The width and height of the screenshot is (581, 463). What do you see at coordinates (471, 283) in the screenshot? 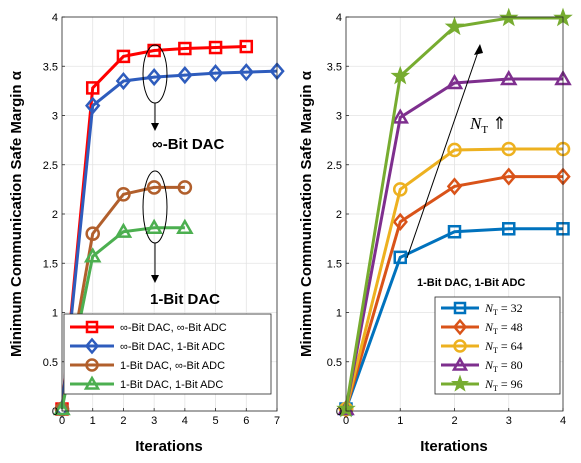
I see `annotation-one-bit-dac-adc: 1-Bit DAC, 1-Bit ADC` at bounding box center [471, 283].